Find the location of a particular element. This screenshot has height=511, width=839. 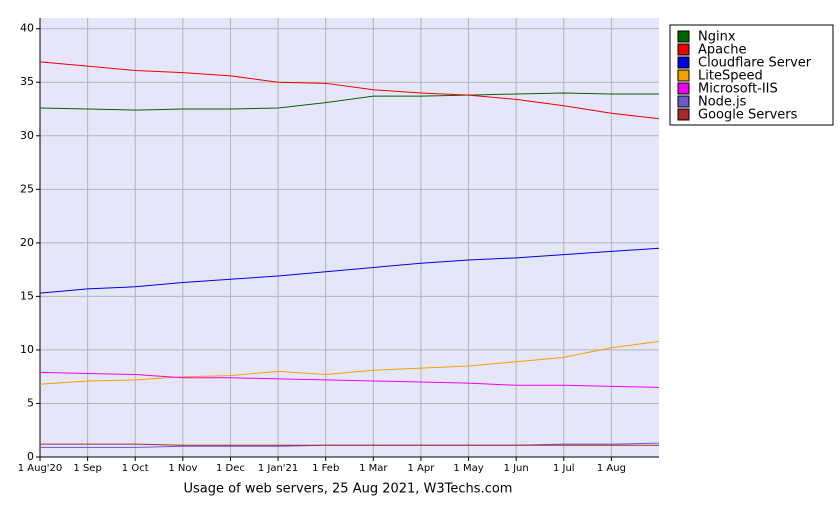

x-tick-label: 1 Nov is located at coordinates (182, 468).